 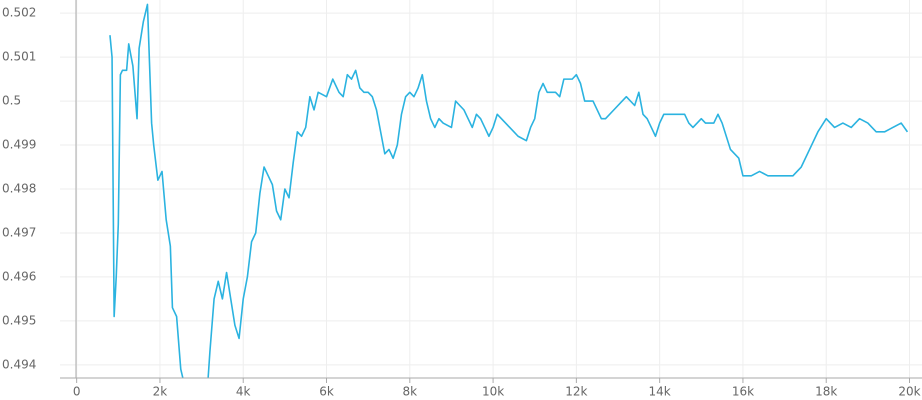 I want to click on y-tick-label: 0.498, so click(x=19, y=189).